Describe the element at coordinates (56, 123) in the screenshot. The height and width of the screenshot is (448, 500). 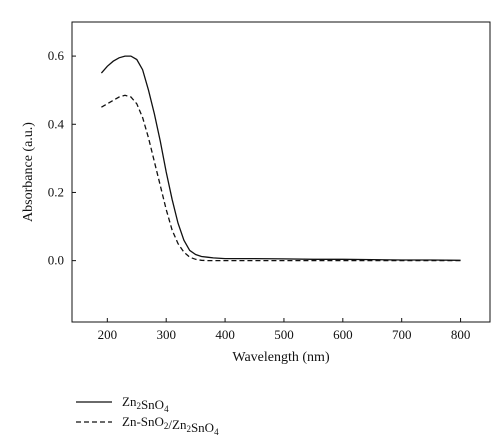
I see `y-tick-label: 0.4` at that location.